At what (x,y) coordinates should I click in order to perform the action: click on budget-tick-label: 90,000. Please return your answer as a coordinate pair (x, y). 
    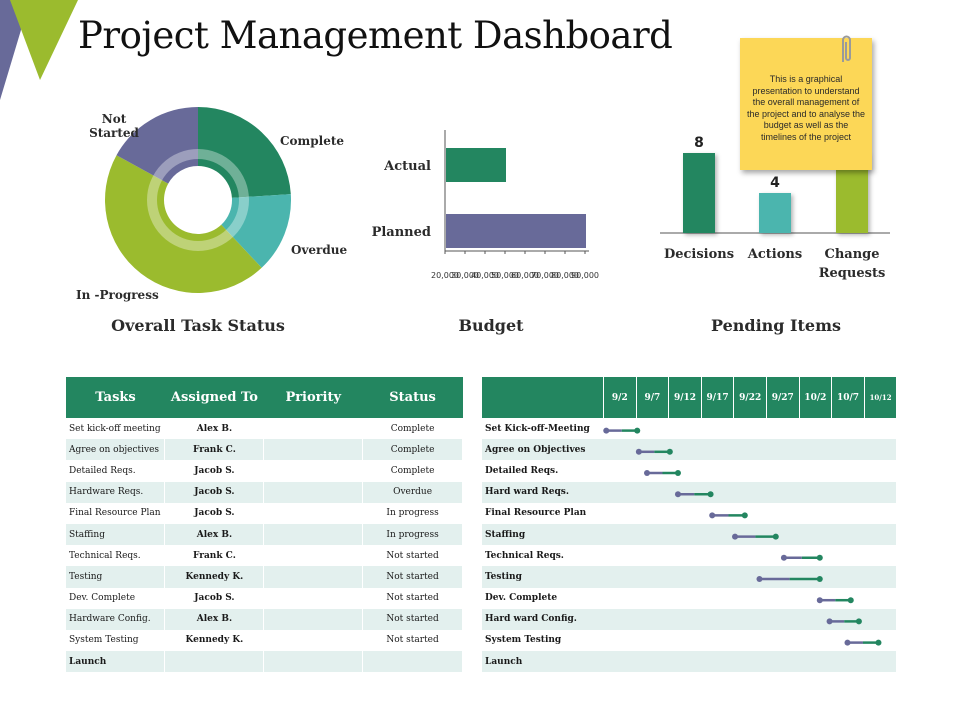
    Looking at the image, I should click on (585, 275).